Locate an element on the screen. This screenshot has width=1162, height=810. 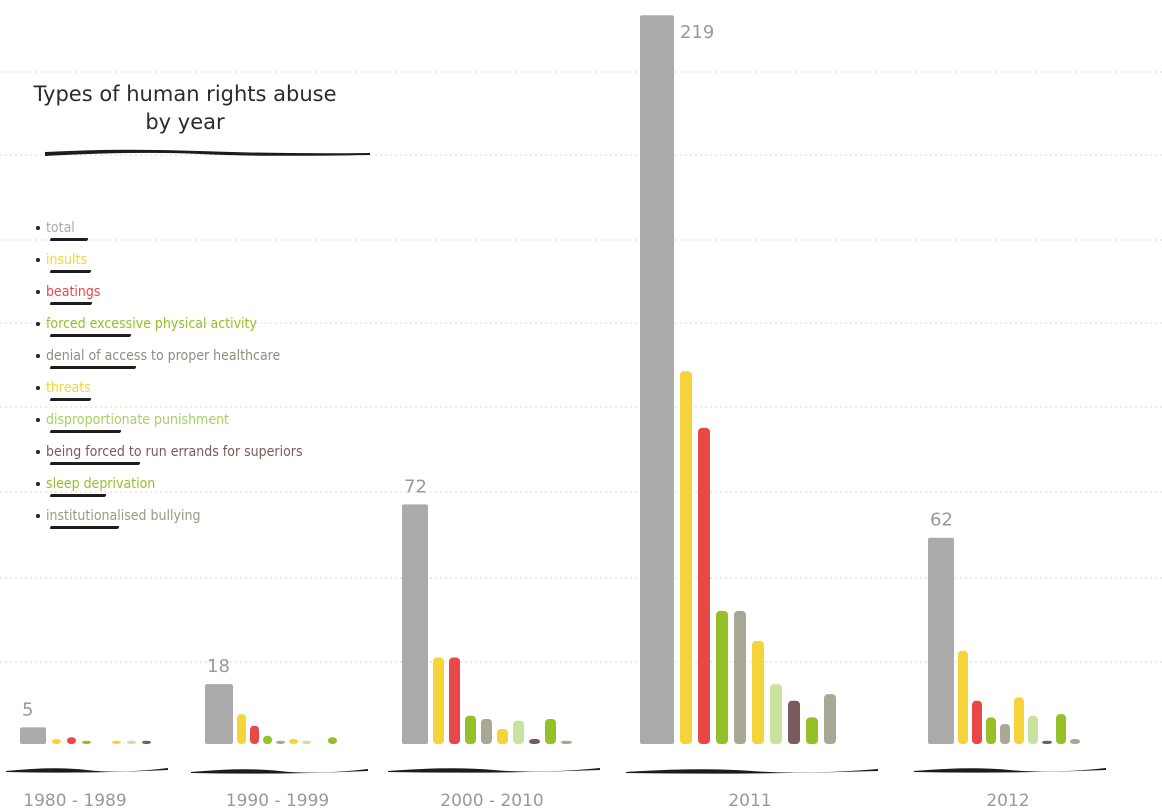
legend-label: beatings is located at coordinates (73, 292).